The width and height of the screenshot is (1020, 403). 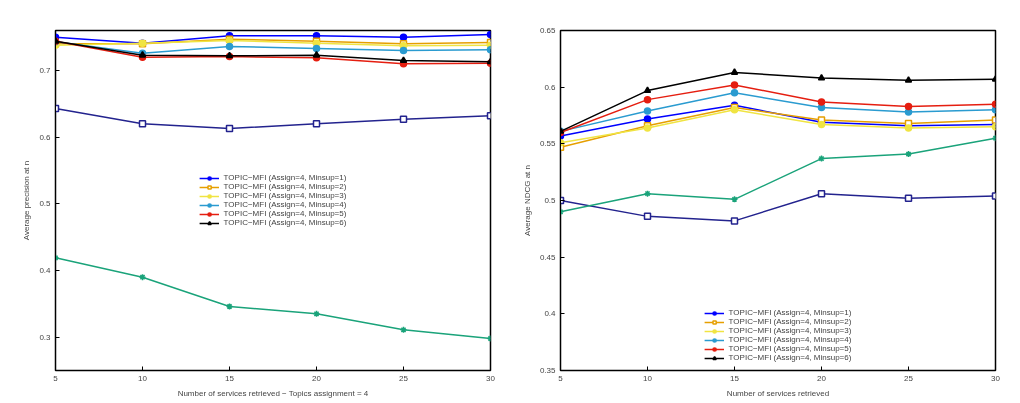 I want to click on y-axis-title: Average NDCG at n, so click(x=527, y=200).